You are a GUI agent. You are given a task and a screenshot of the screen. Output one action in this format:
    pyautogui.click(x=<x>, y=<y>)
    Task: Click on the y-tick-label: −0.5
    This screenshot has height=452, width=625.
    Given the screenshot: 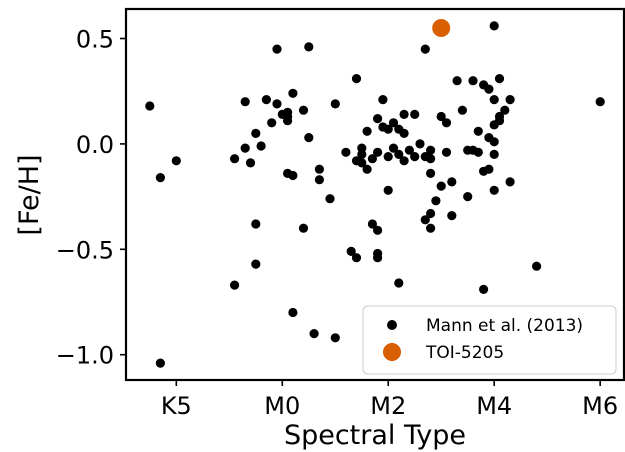 What is the action you would take?
    pyautogui.click(x=85, y=250)
    